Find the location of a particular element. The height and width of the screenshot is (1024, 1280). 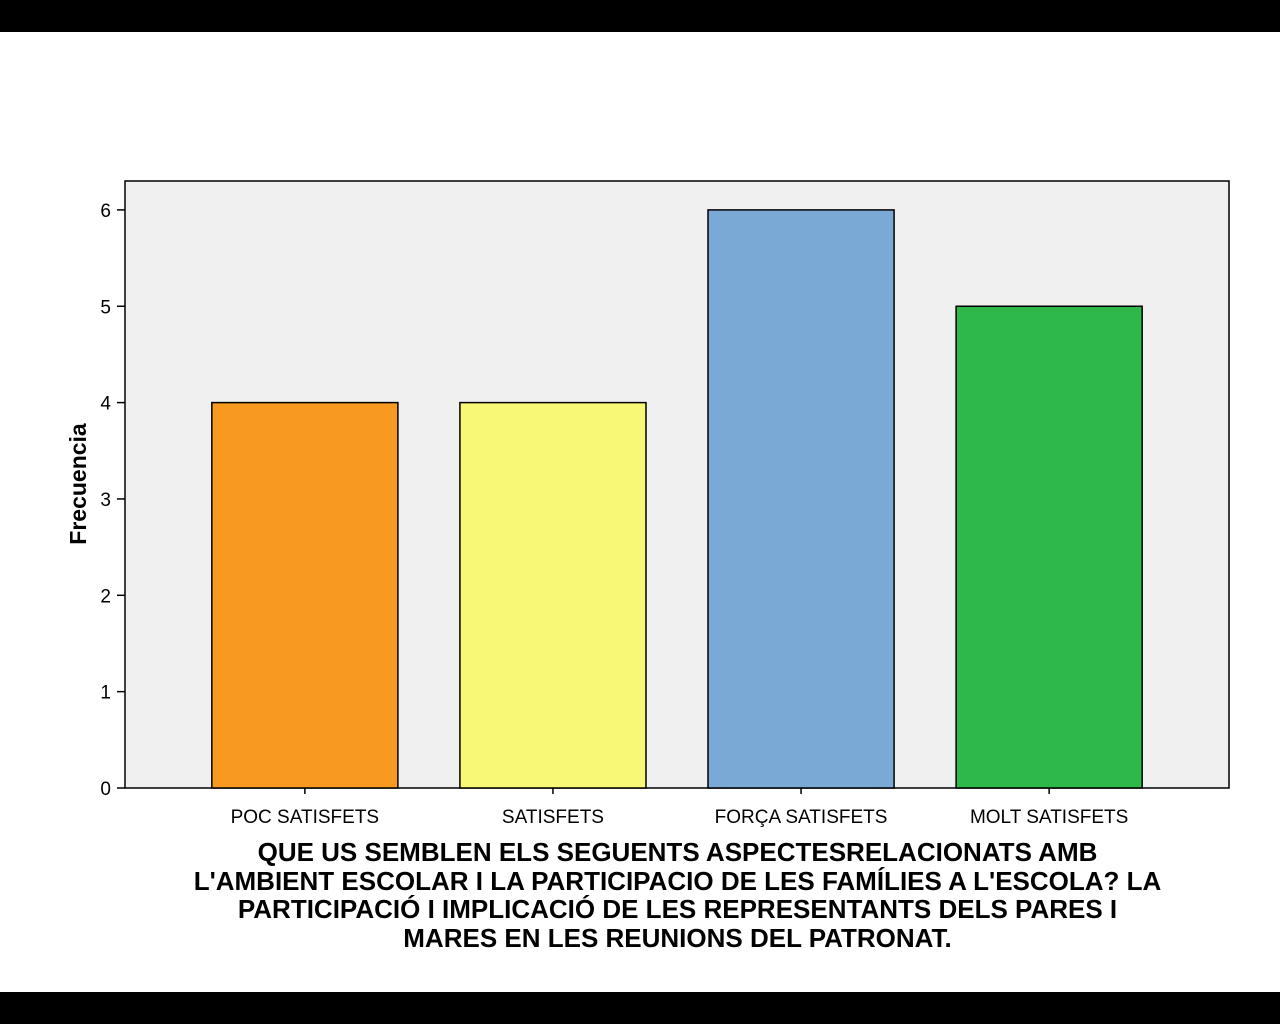

x-tick-label: MOLT SATISFETS is located at coordinates (1049, 817).